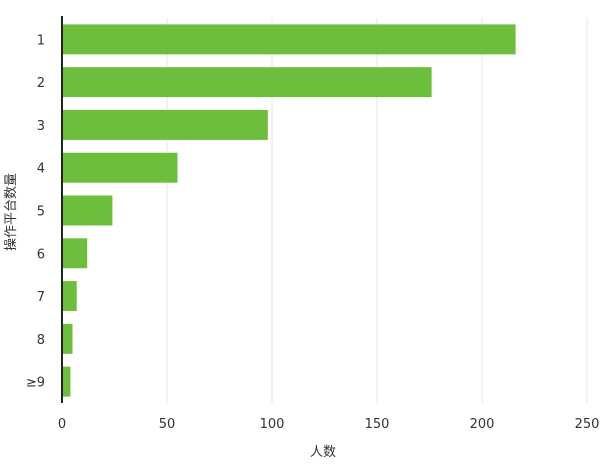 This screenshot has width=600, height=466. I want to click on x-tick-label: 50, so click(167, 424).